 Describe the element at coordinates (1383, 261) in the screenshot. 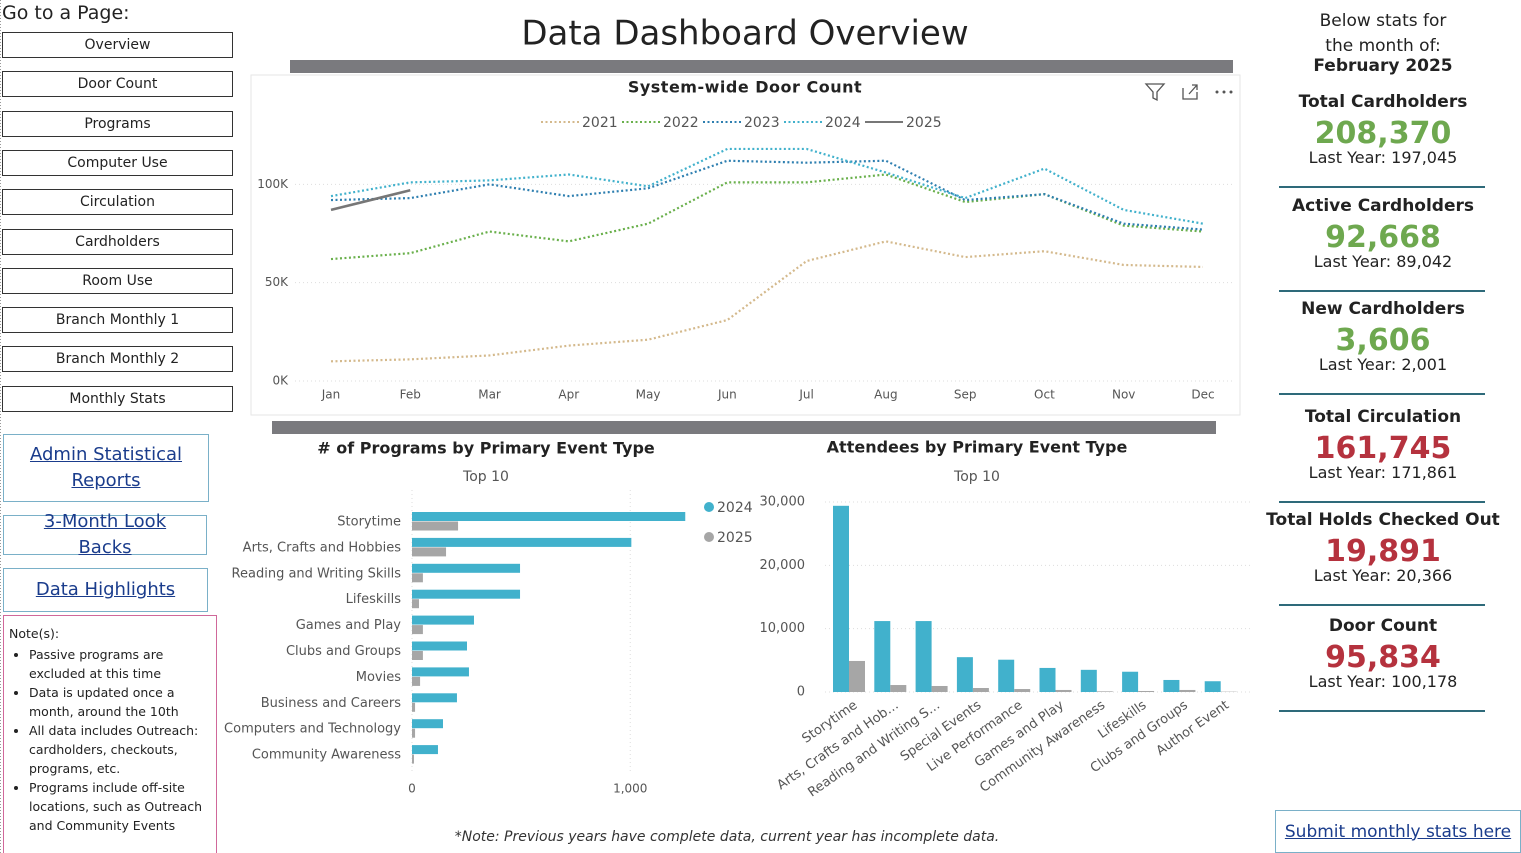

I see `card-last: Last Year: 89,042` at that location.